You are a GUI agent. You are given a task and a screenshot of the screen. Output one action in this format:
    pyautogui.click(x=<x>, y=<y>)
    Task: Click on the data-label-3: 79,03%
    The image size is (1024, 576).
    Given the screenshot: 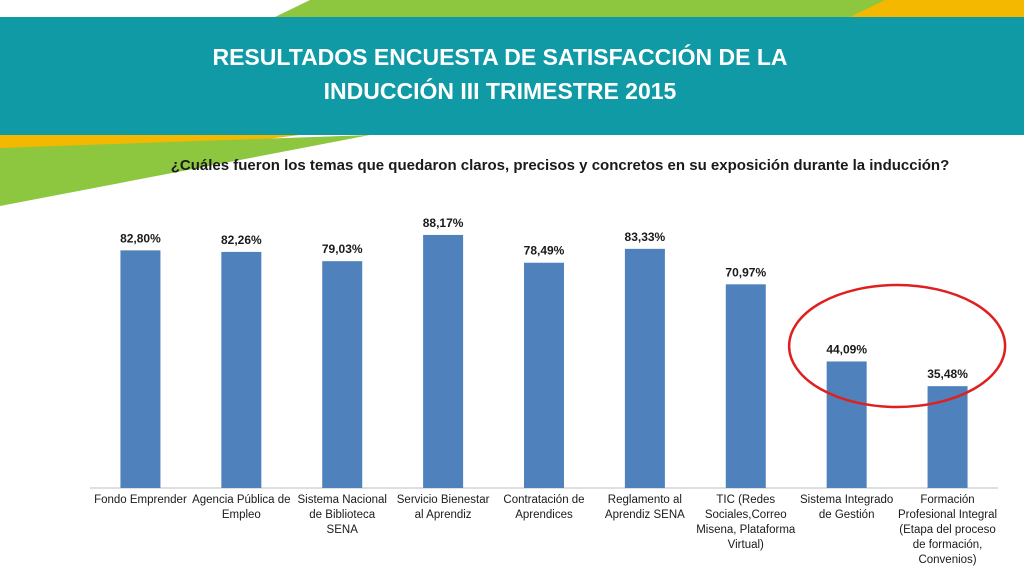 What is the action you would take?
    pyautogui.click(x=342, y=249)
    